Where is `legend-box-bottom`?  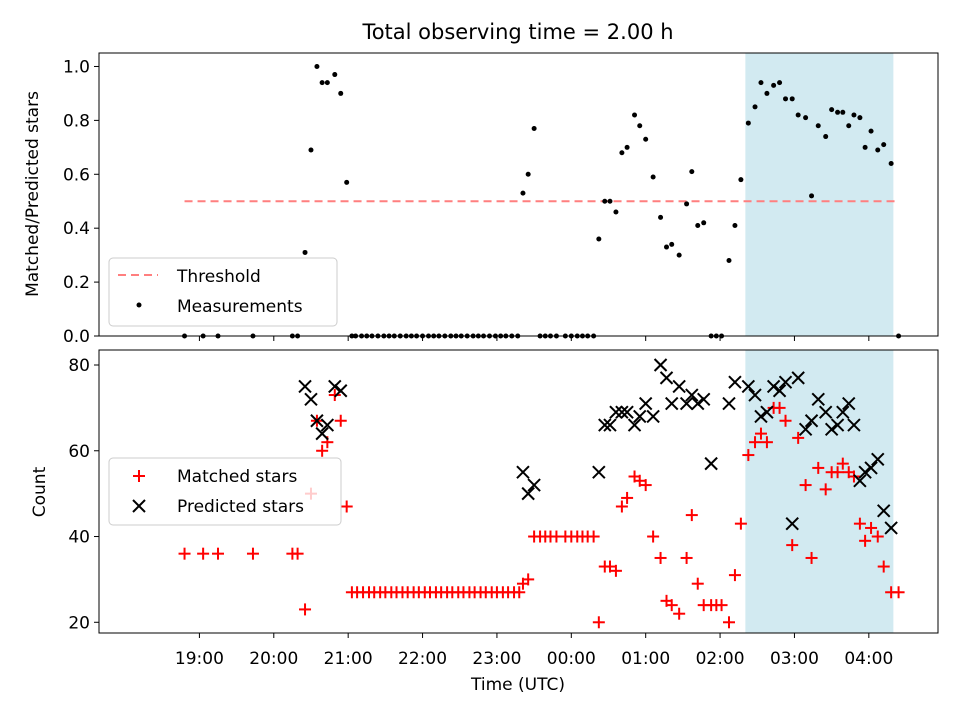 legend-box-bottom is located at coordinates (225, 491).